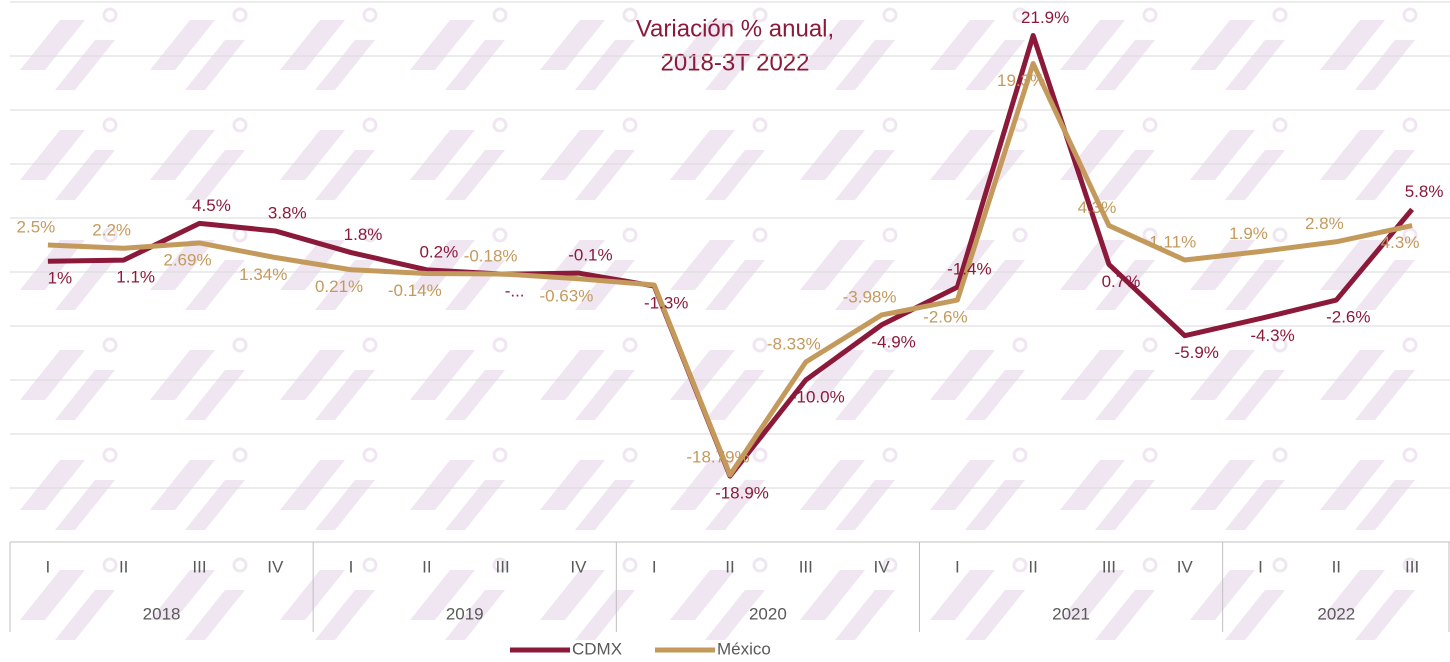  What do you see at coordinates (1272, 335) in the screenshot?
I see `data-label: -4.3%` at bounding box center [1272, 335].